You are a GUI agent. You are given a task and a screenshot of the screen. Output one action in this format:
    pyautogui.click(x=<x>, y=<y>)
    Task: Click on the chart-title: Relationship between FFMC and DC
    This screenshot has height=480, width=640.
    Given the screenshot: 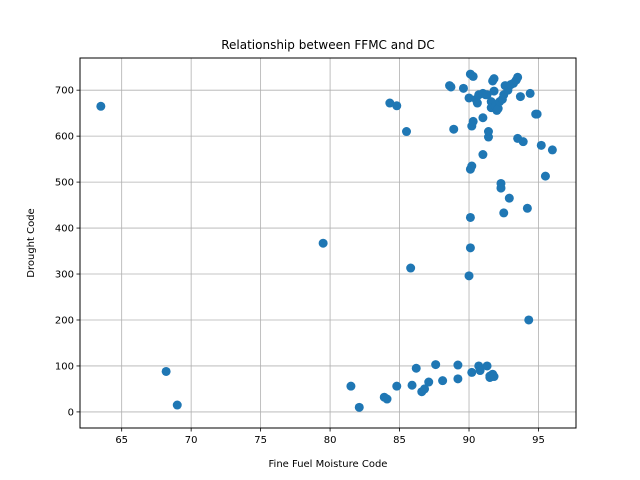 What is the action you would take?
    pyautogui.click(x=328, y=45)
    